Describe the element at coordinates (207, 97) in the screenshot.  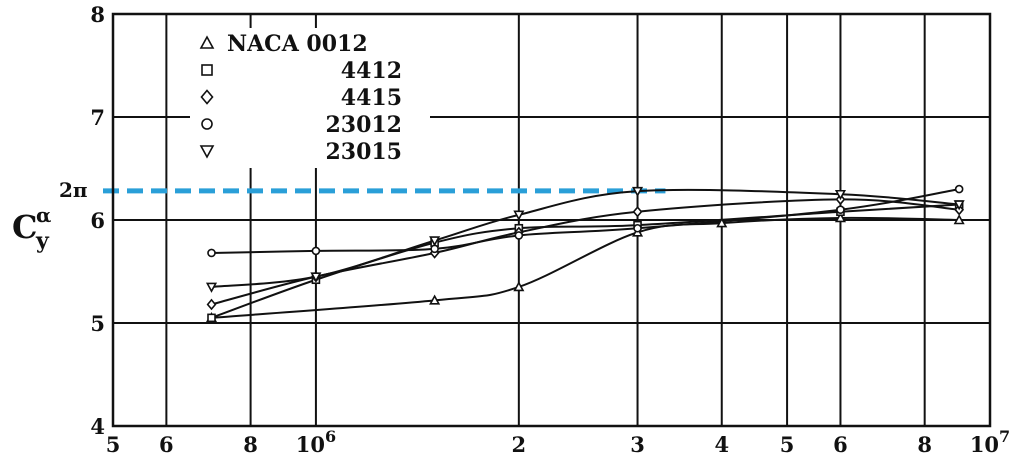
I see `legend-marker-diamond` at that location.